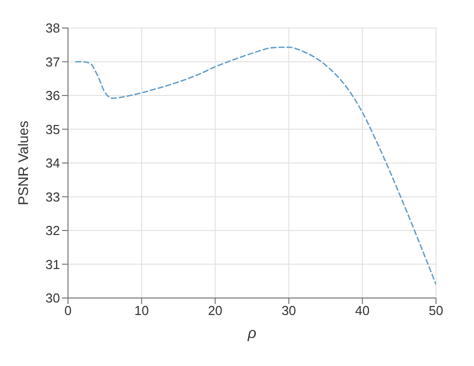 The image size is (474, 366). What do you see at coordinates (141, 310) in the screenshot?
I see `x-tick-label: 10` at bounding box center [141, 310].